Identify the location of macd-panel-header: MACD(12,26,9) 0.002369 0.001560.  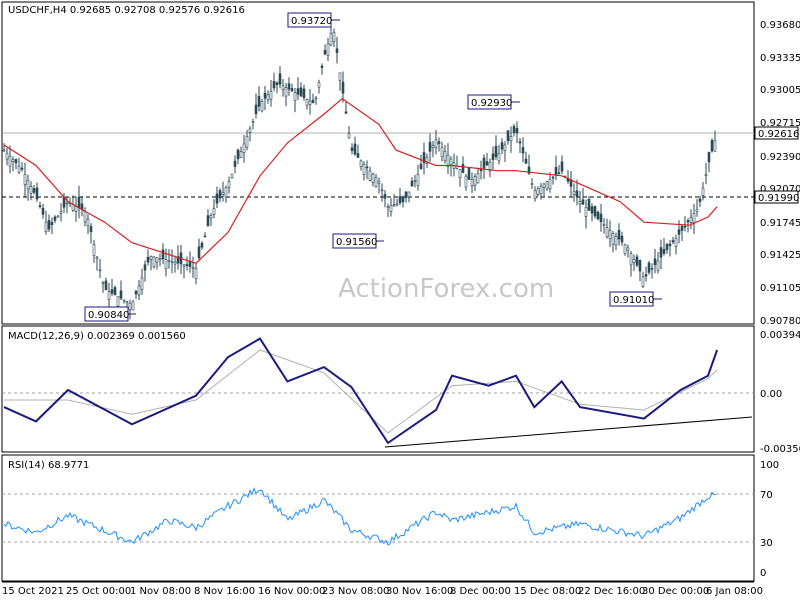
(97, 336).